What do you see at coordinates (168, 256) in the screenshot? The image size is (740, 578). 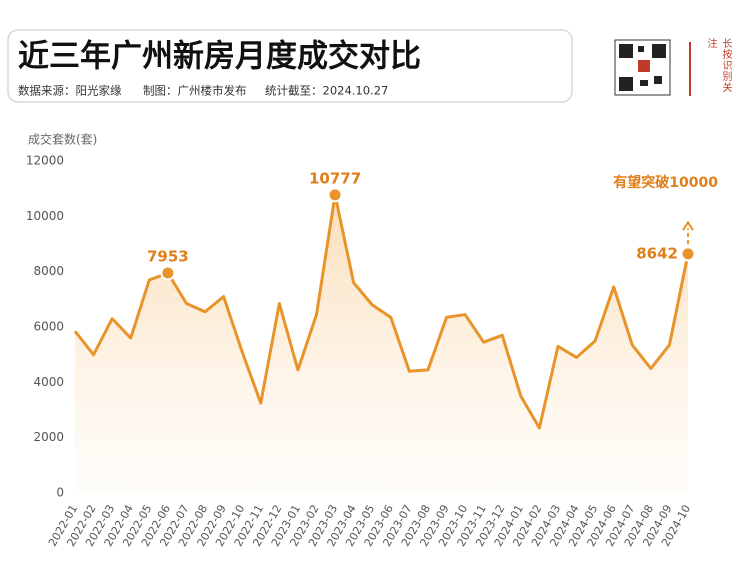 I see `data-label: 7953` at bounding box center [168, 256].